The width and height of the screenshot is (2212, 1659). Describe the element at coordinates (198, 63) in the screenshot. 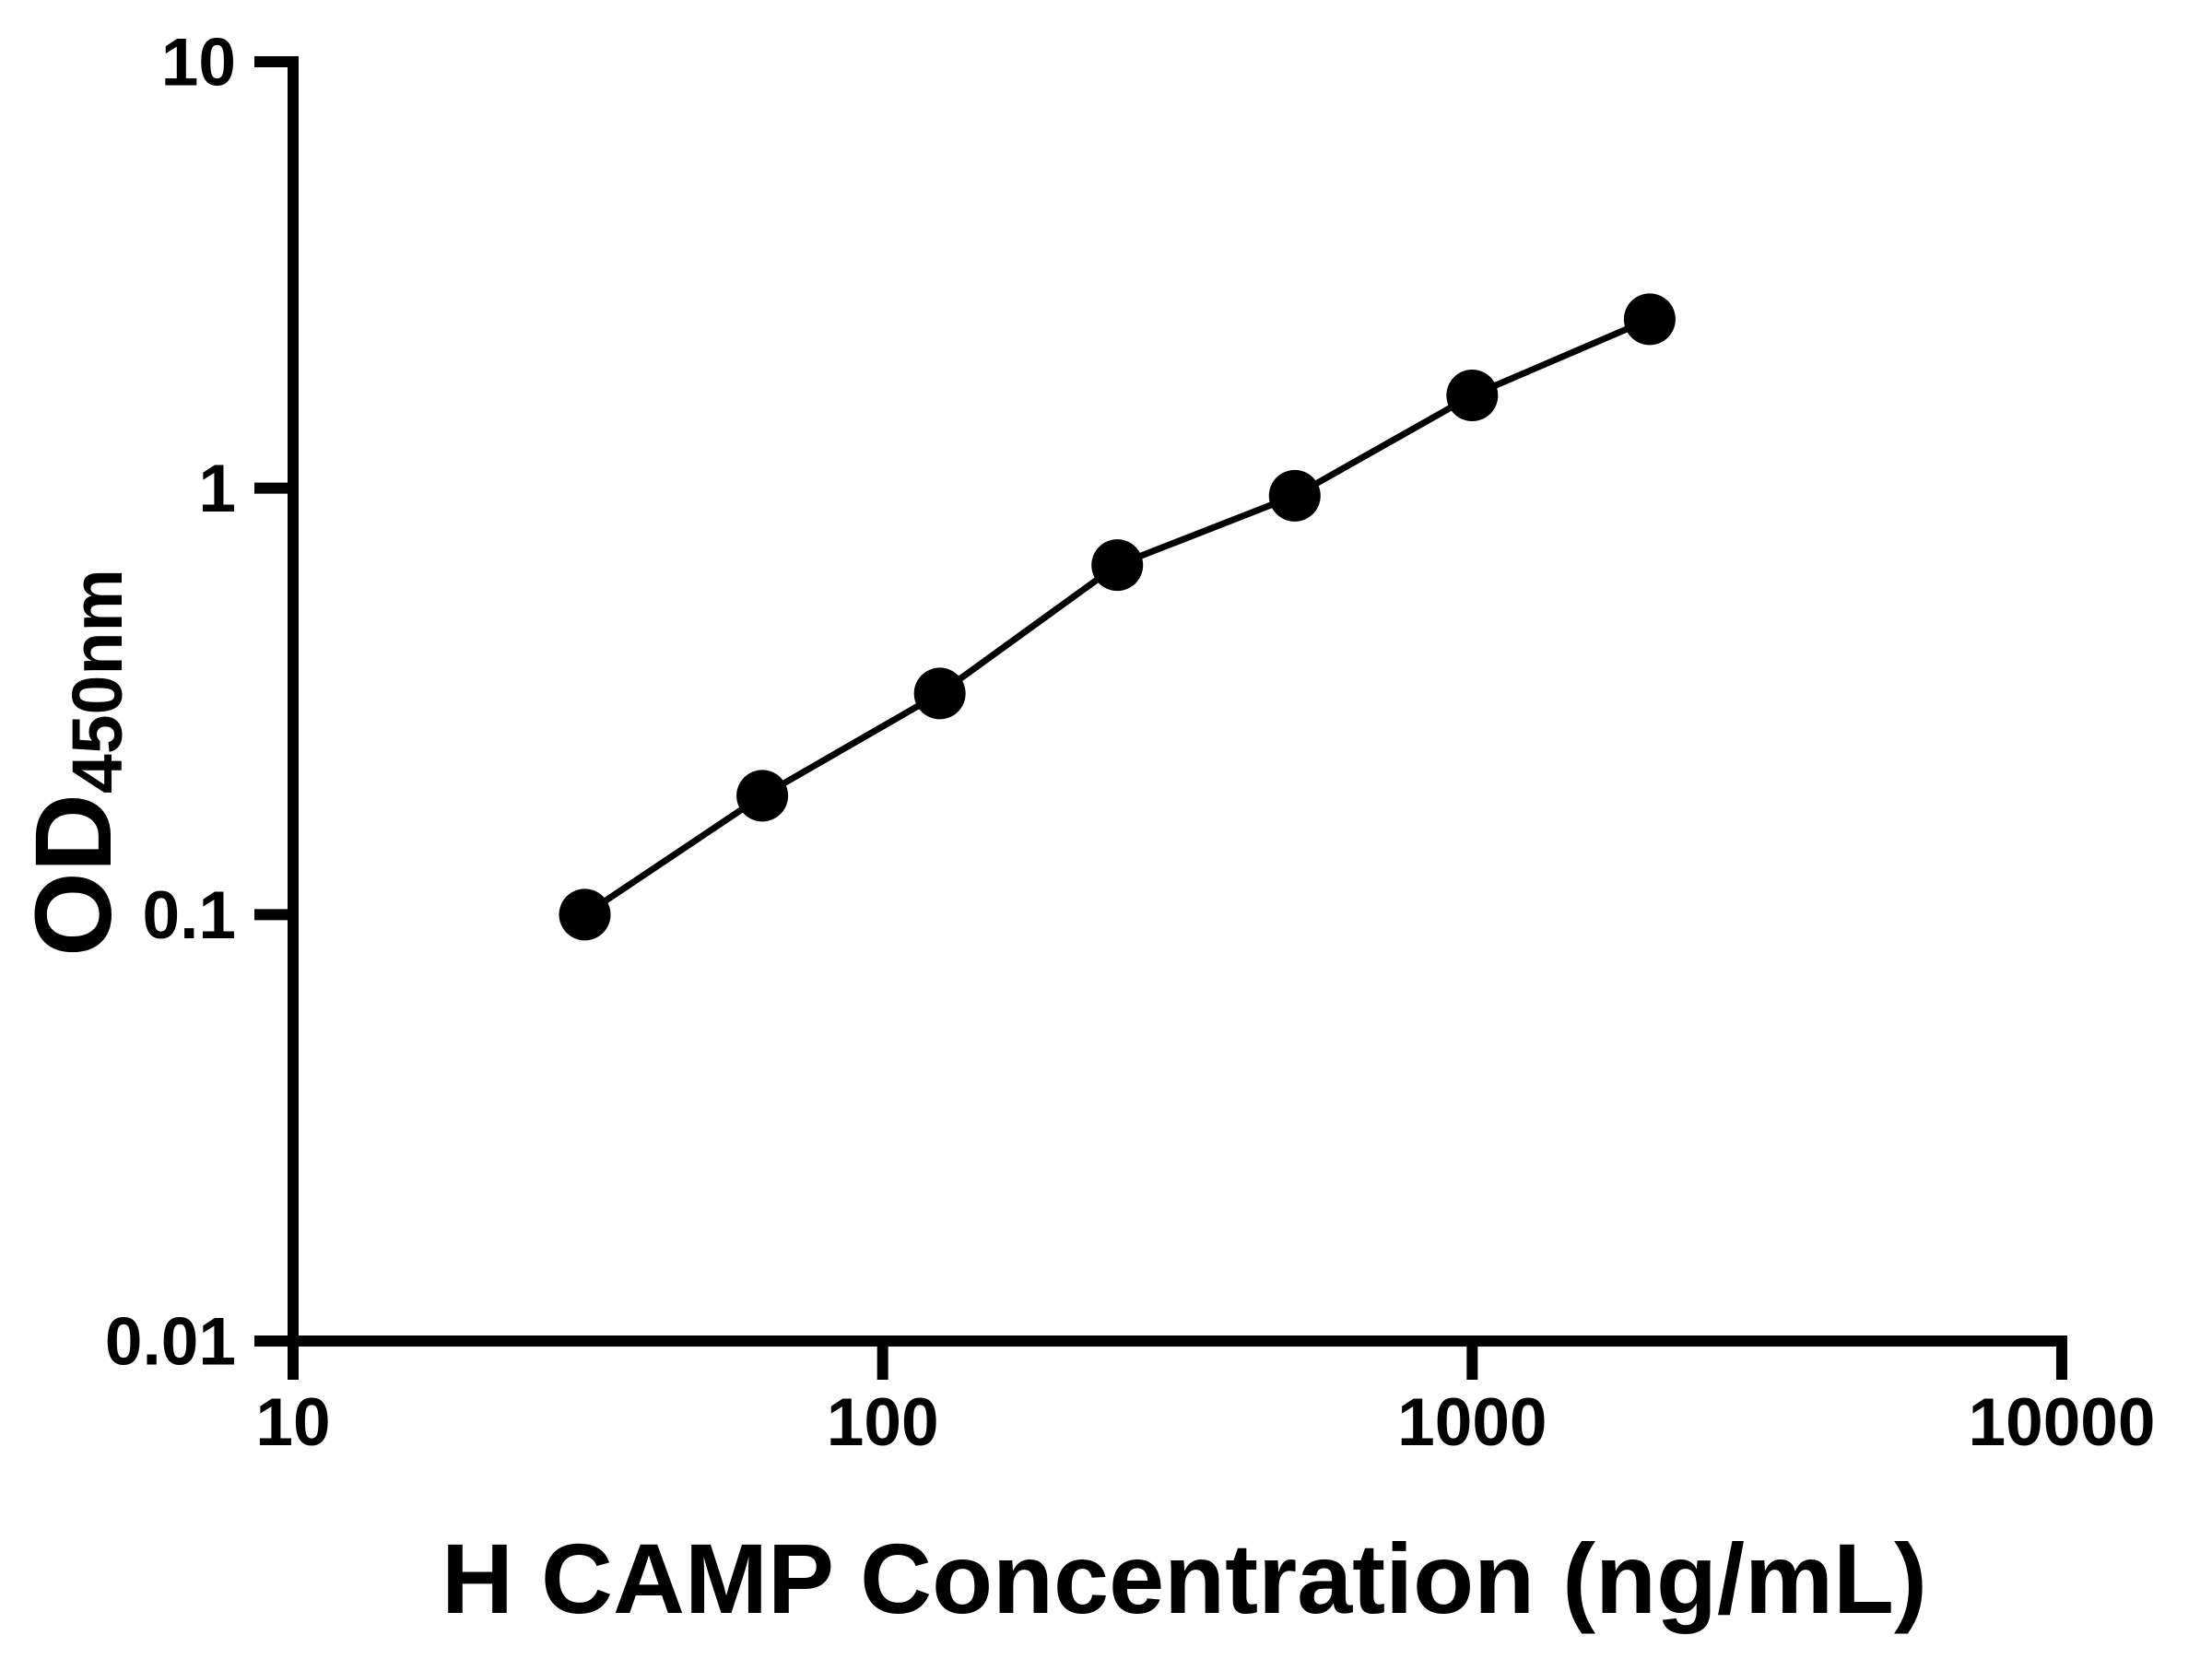

I see `y-tick-label: 10` at that location.